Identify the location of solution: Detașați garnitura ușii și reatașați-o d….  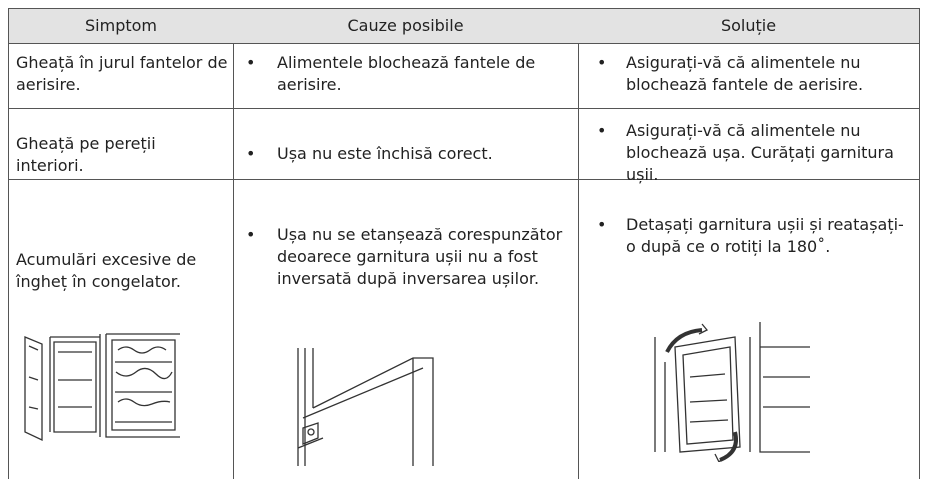
(765, 235).